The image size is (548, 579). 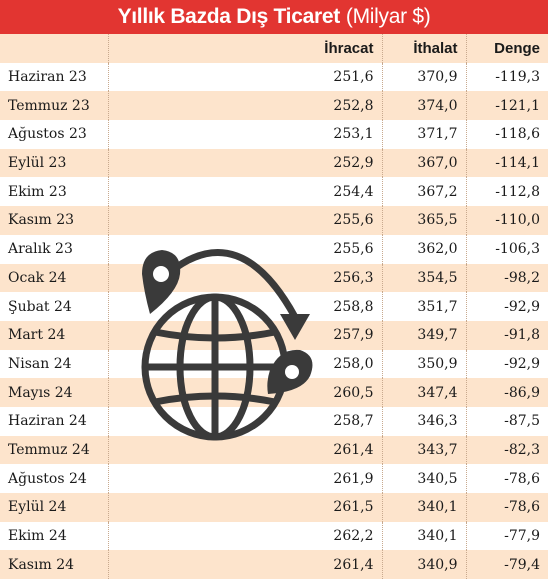 I want to click on row-label: Şubat 24, so click(x=54, y=306).